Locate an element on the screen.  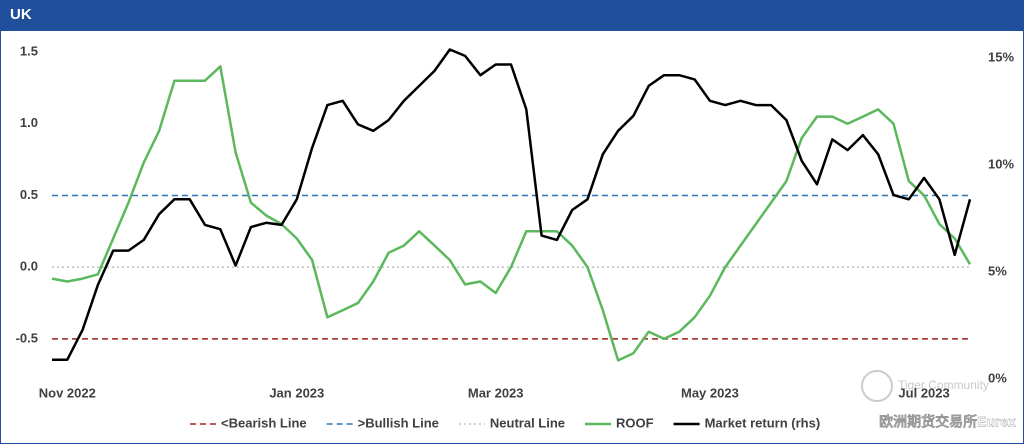
y-tick-label: 1.5 is located at coordinates (29, 50).